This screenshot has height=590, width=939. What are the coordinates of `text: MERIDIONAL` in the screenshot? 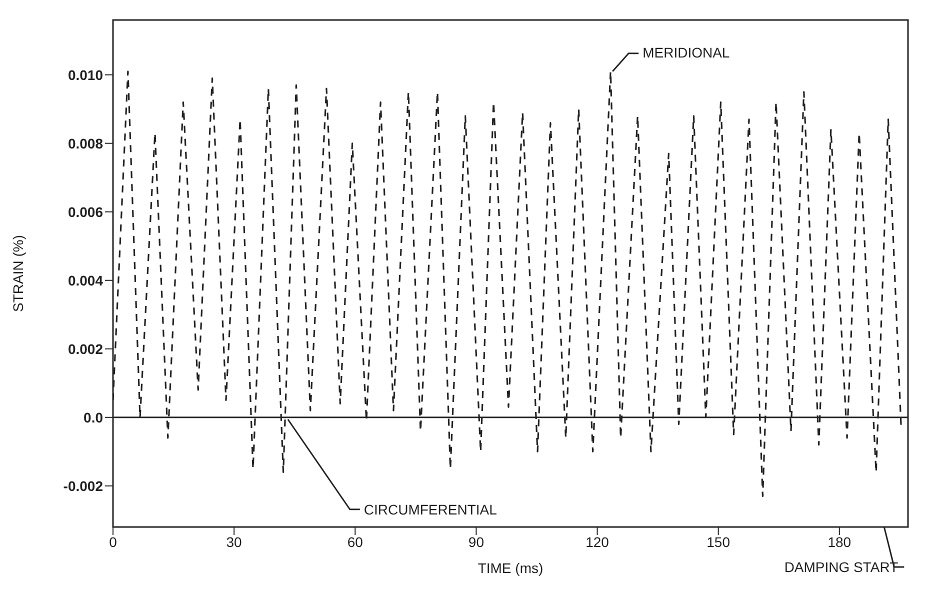 It's located at (686, 52).